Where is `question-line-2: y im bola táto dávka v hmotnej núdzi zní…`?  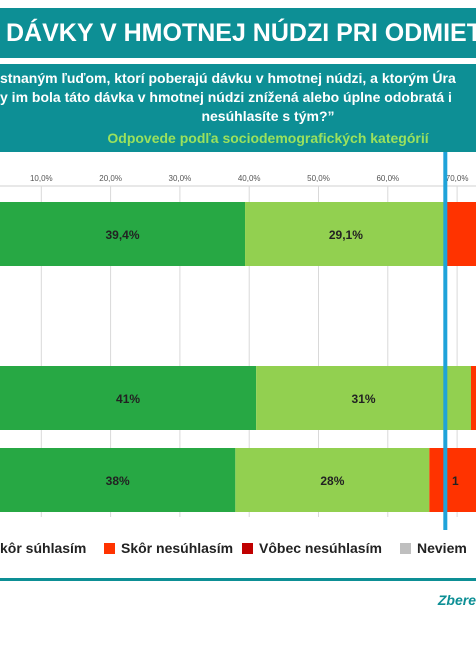 question-line-2: y im bola táto dávka v hmotnej núdzi zní… is located at coordinates (226, 97).